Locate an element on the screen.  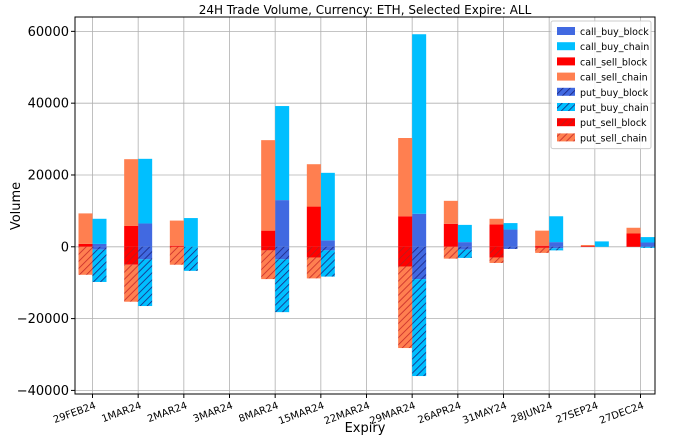
legend-label: put_sell_block is located at coordinates (613, 123).